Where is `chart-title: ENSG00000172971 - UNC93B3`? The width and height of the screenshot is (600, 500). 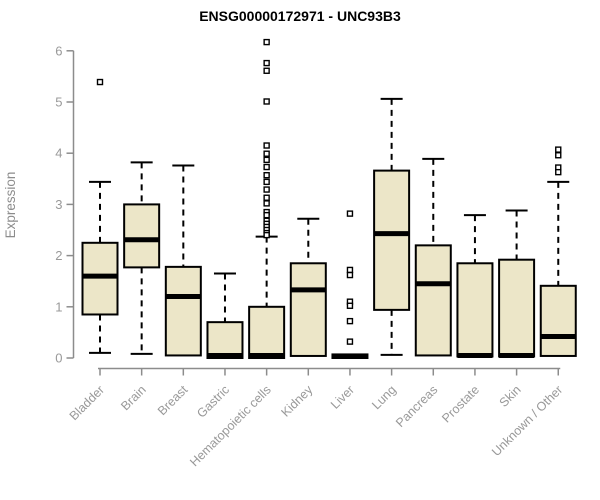 chart-title: ENSG00000172971 - UNC93B3 is located at coordinates (300, 16).